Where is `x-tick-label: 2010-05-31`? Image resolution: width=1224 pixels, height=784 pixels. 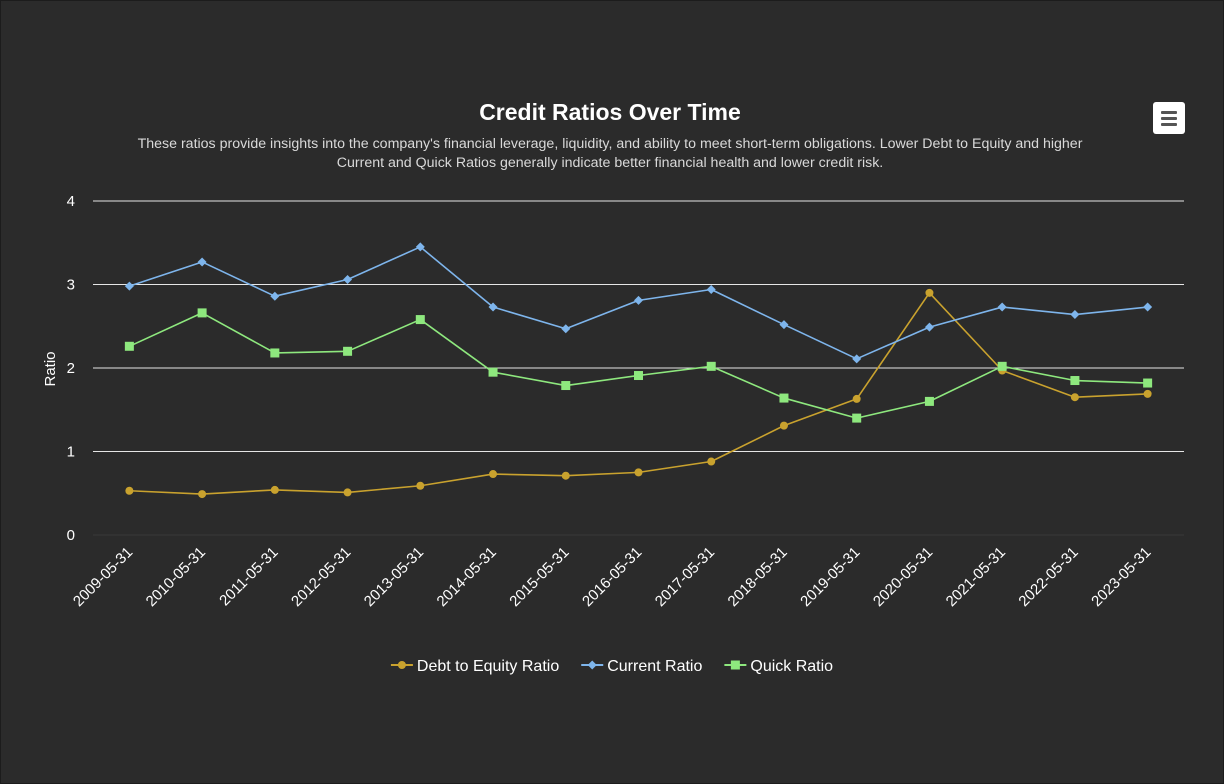 x-tick-label: 2010-05-31 is located at coordinates (176, 577).